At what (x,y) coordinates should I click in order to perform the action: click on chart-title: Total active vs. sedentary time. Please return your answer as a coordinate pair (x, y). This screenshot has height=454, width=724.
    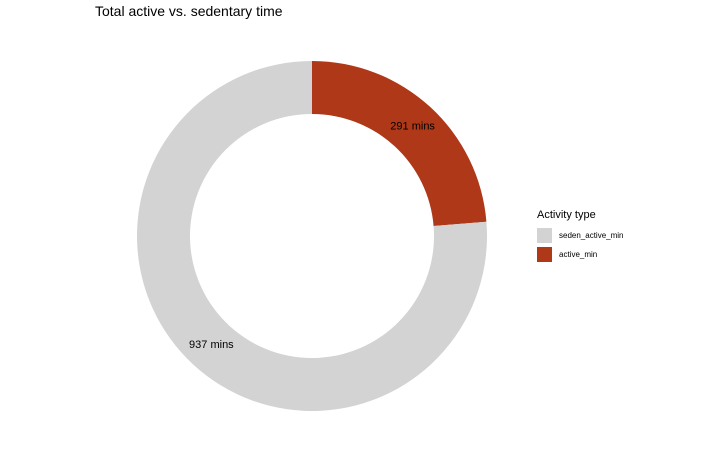
    Looking at the image, I should click on (189, 11).